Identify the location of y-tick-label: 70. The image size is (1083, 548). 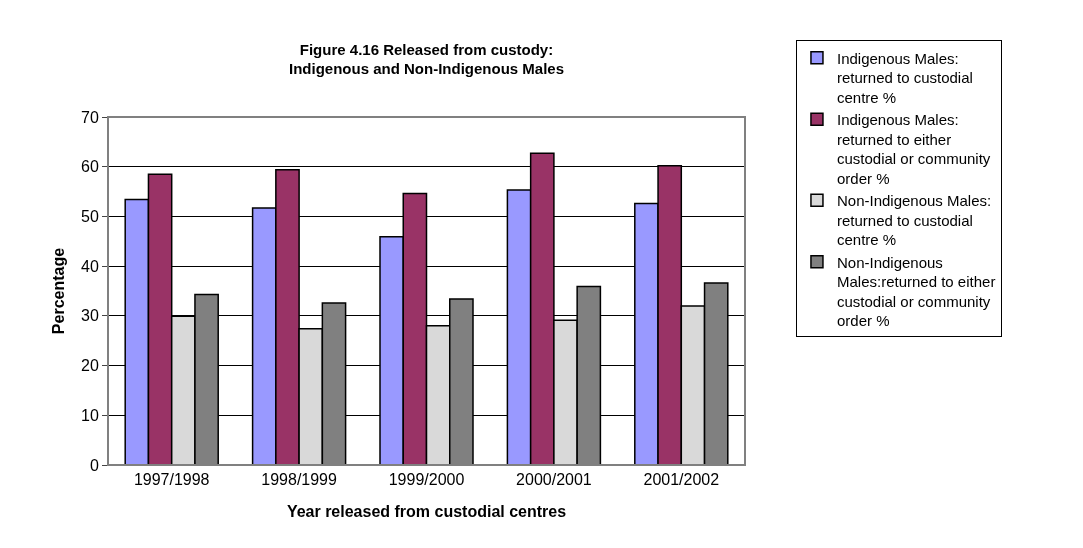
(90, 117).